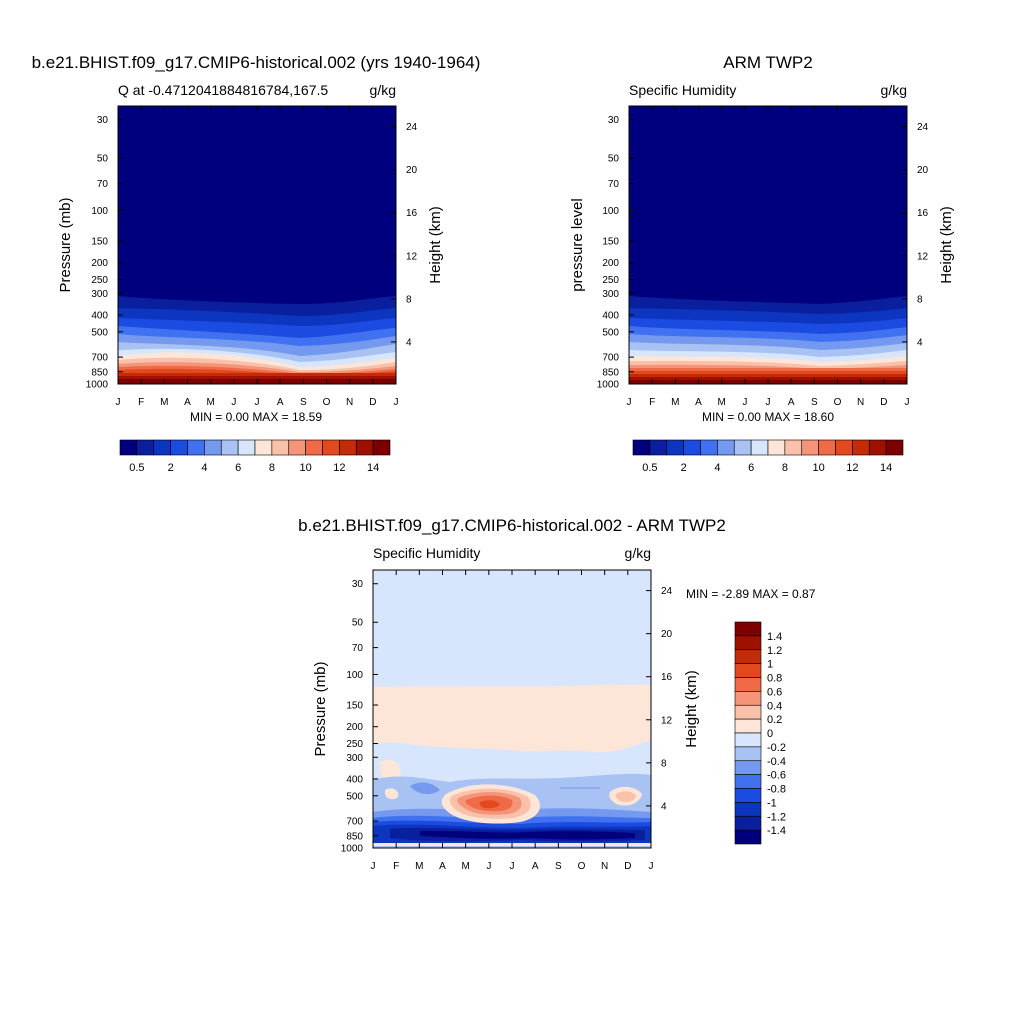 The width and height of the screenshot is (1024, 1024). Describe the element at coordinates (306, 468) in the screenshot. I see `colorbar-label: 10` at that location.